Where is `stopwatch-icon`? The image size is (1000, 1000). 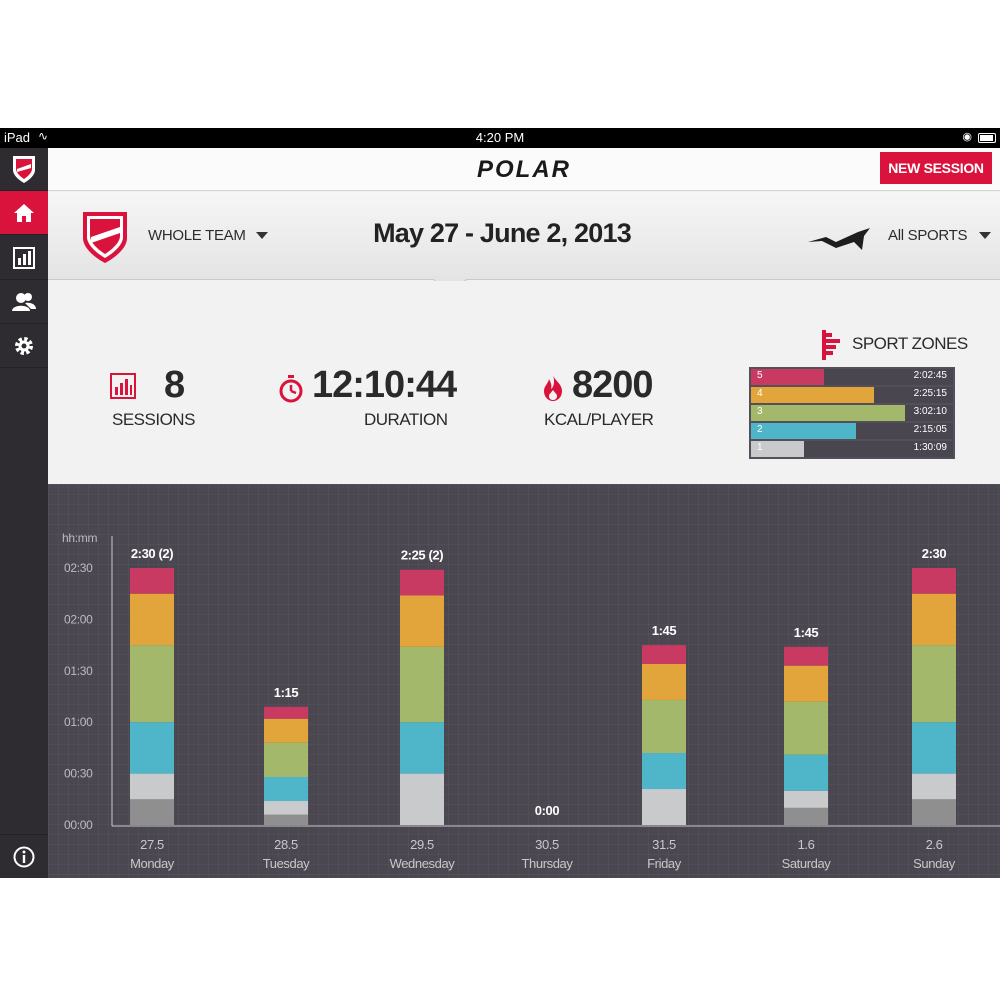
stopwatch-icon is located at coordinates (291, 389).